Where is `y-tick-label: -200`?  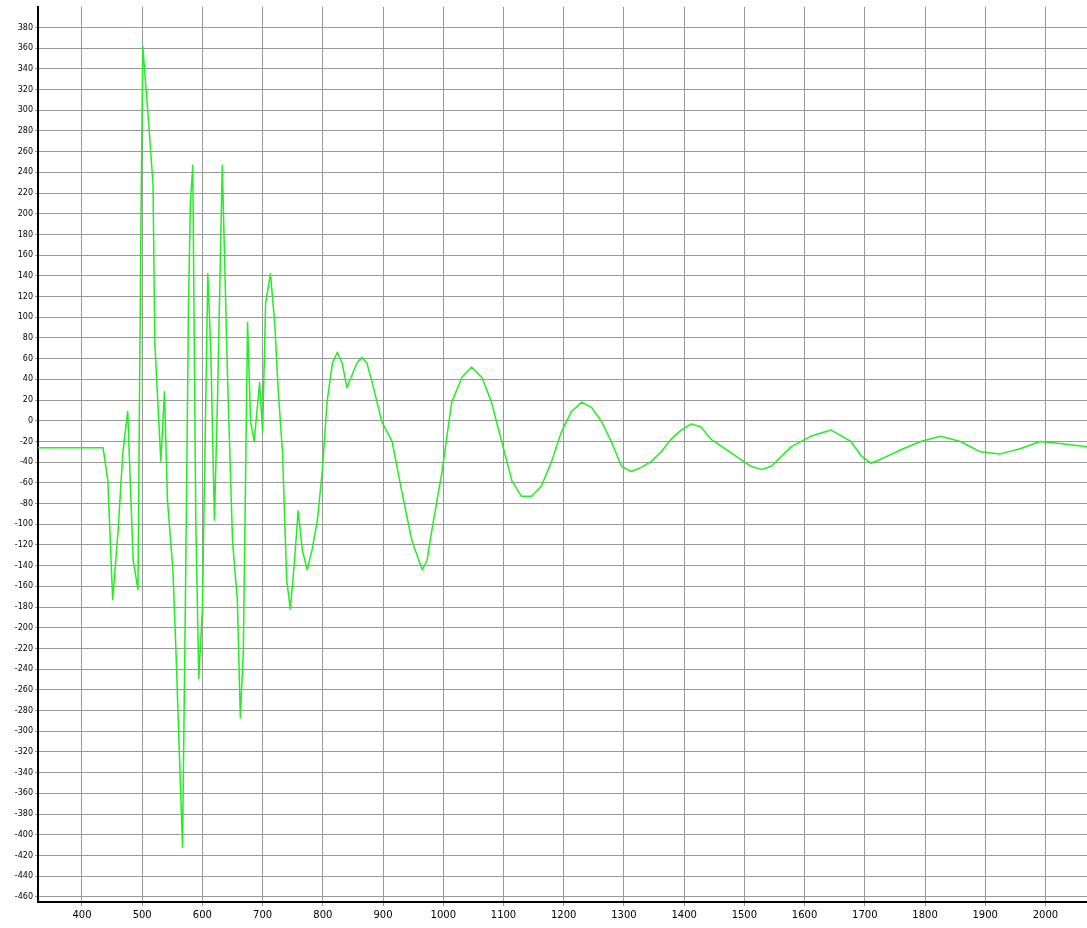
y-tick-label: -200 is located at coordinates (23, 627).